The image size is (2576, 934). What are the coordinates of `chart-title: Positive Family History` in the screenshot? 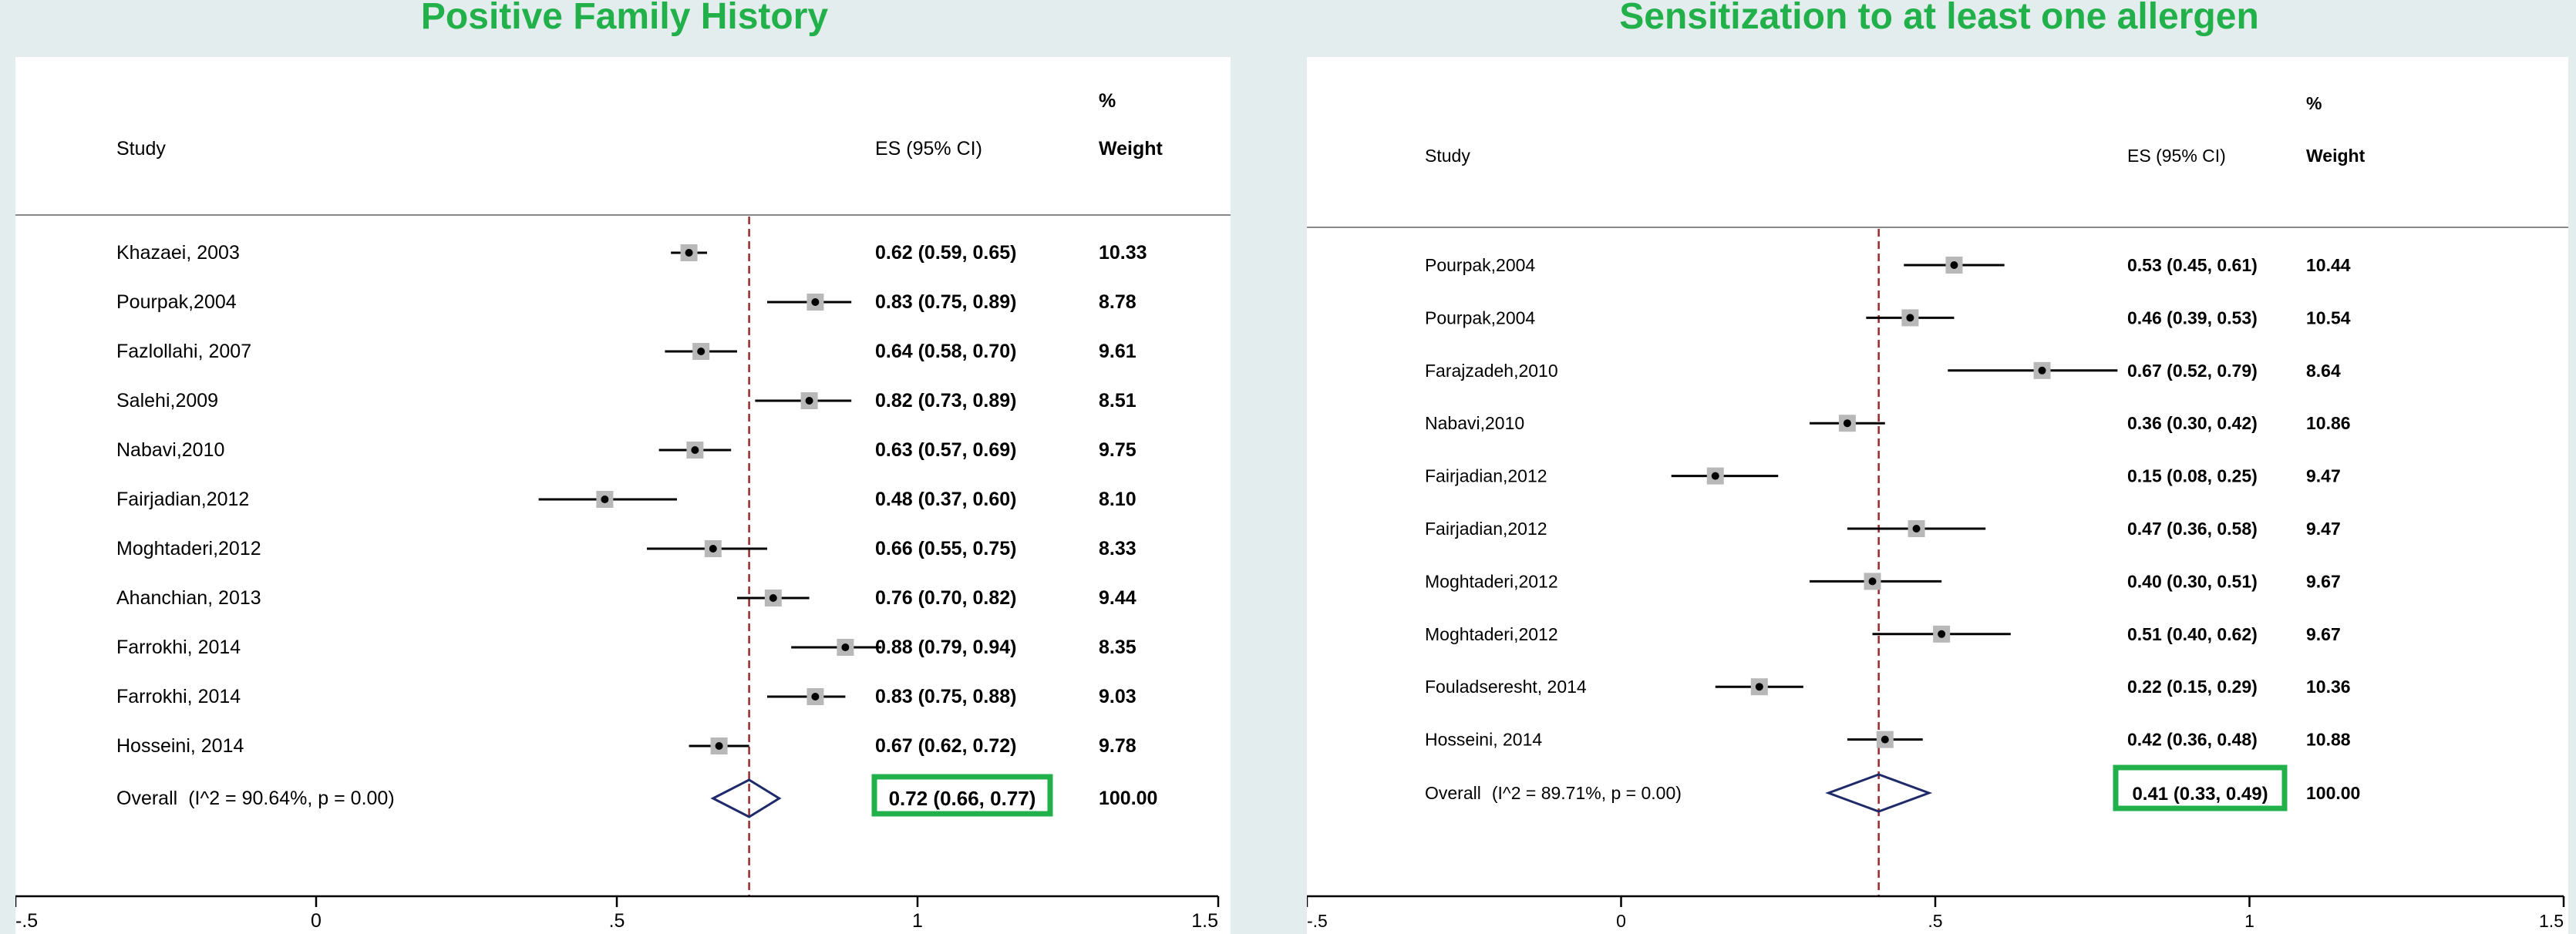 It's located at (624, 18).